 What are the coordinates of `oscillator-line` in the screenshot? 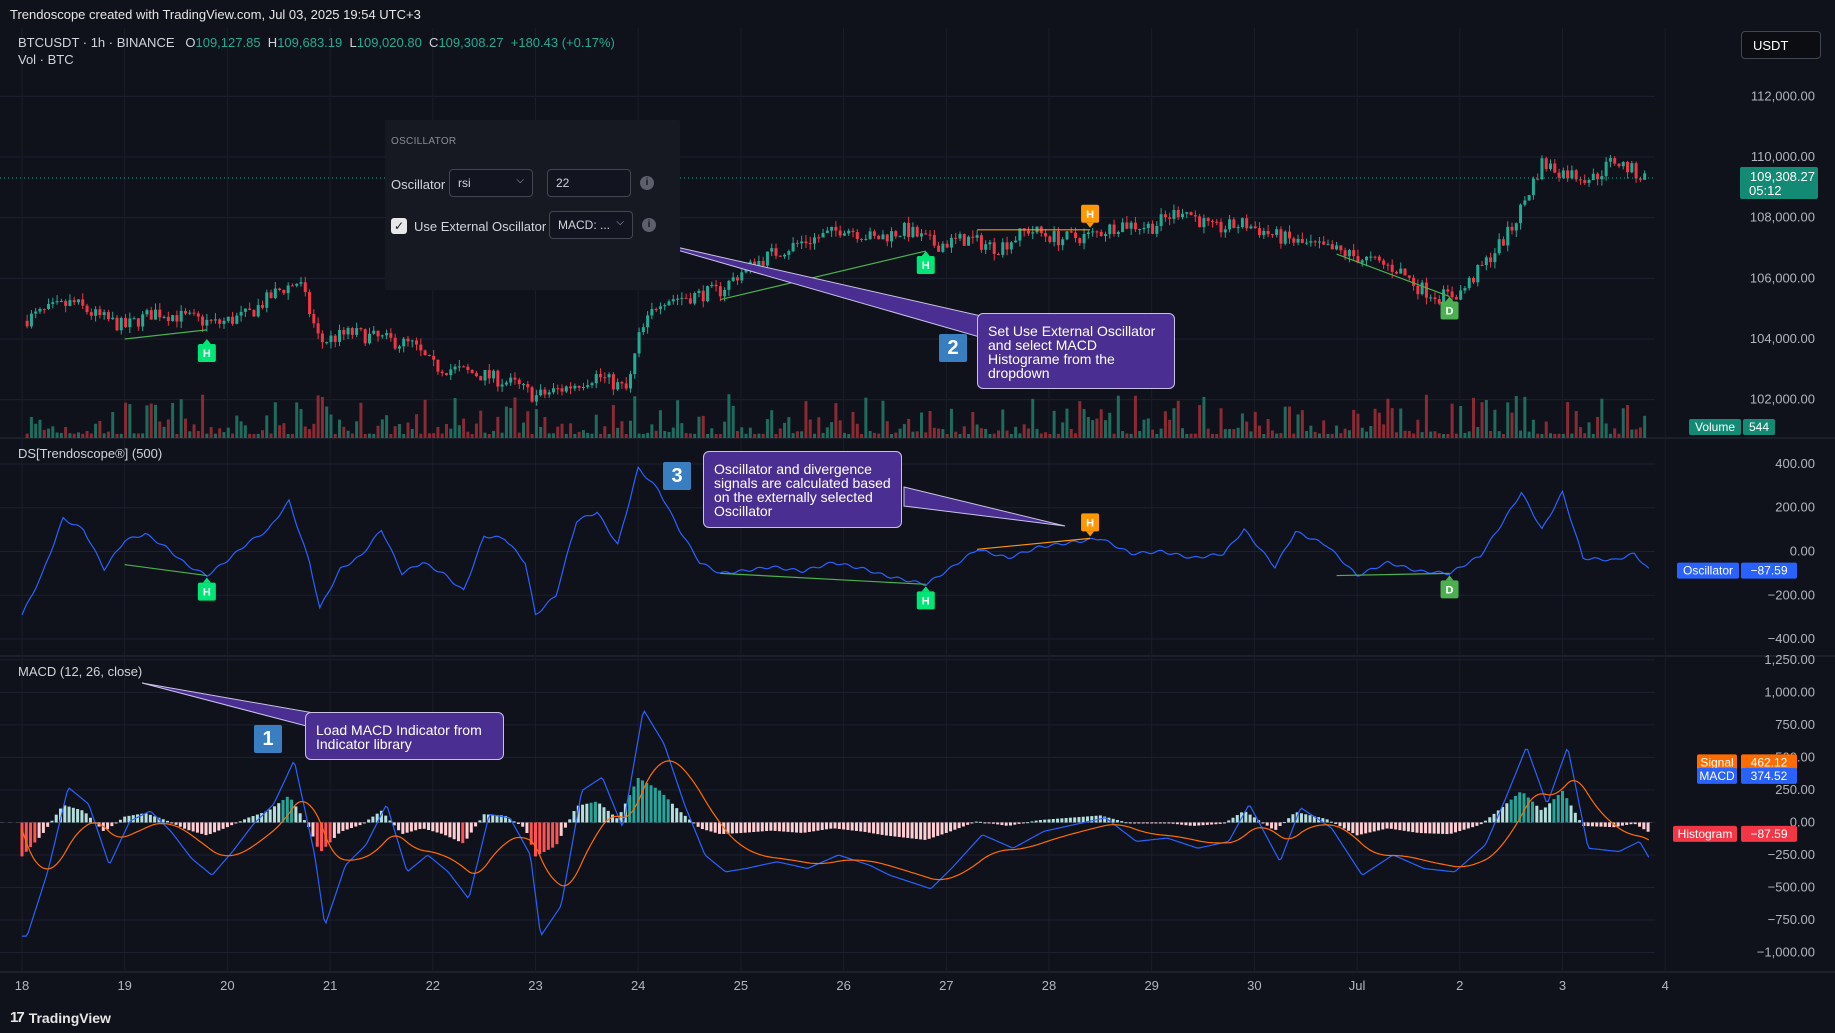 It's located at (835, 540).